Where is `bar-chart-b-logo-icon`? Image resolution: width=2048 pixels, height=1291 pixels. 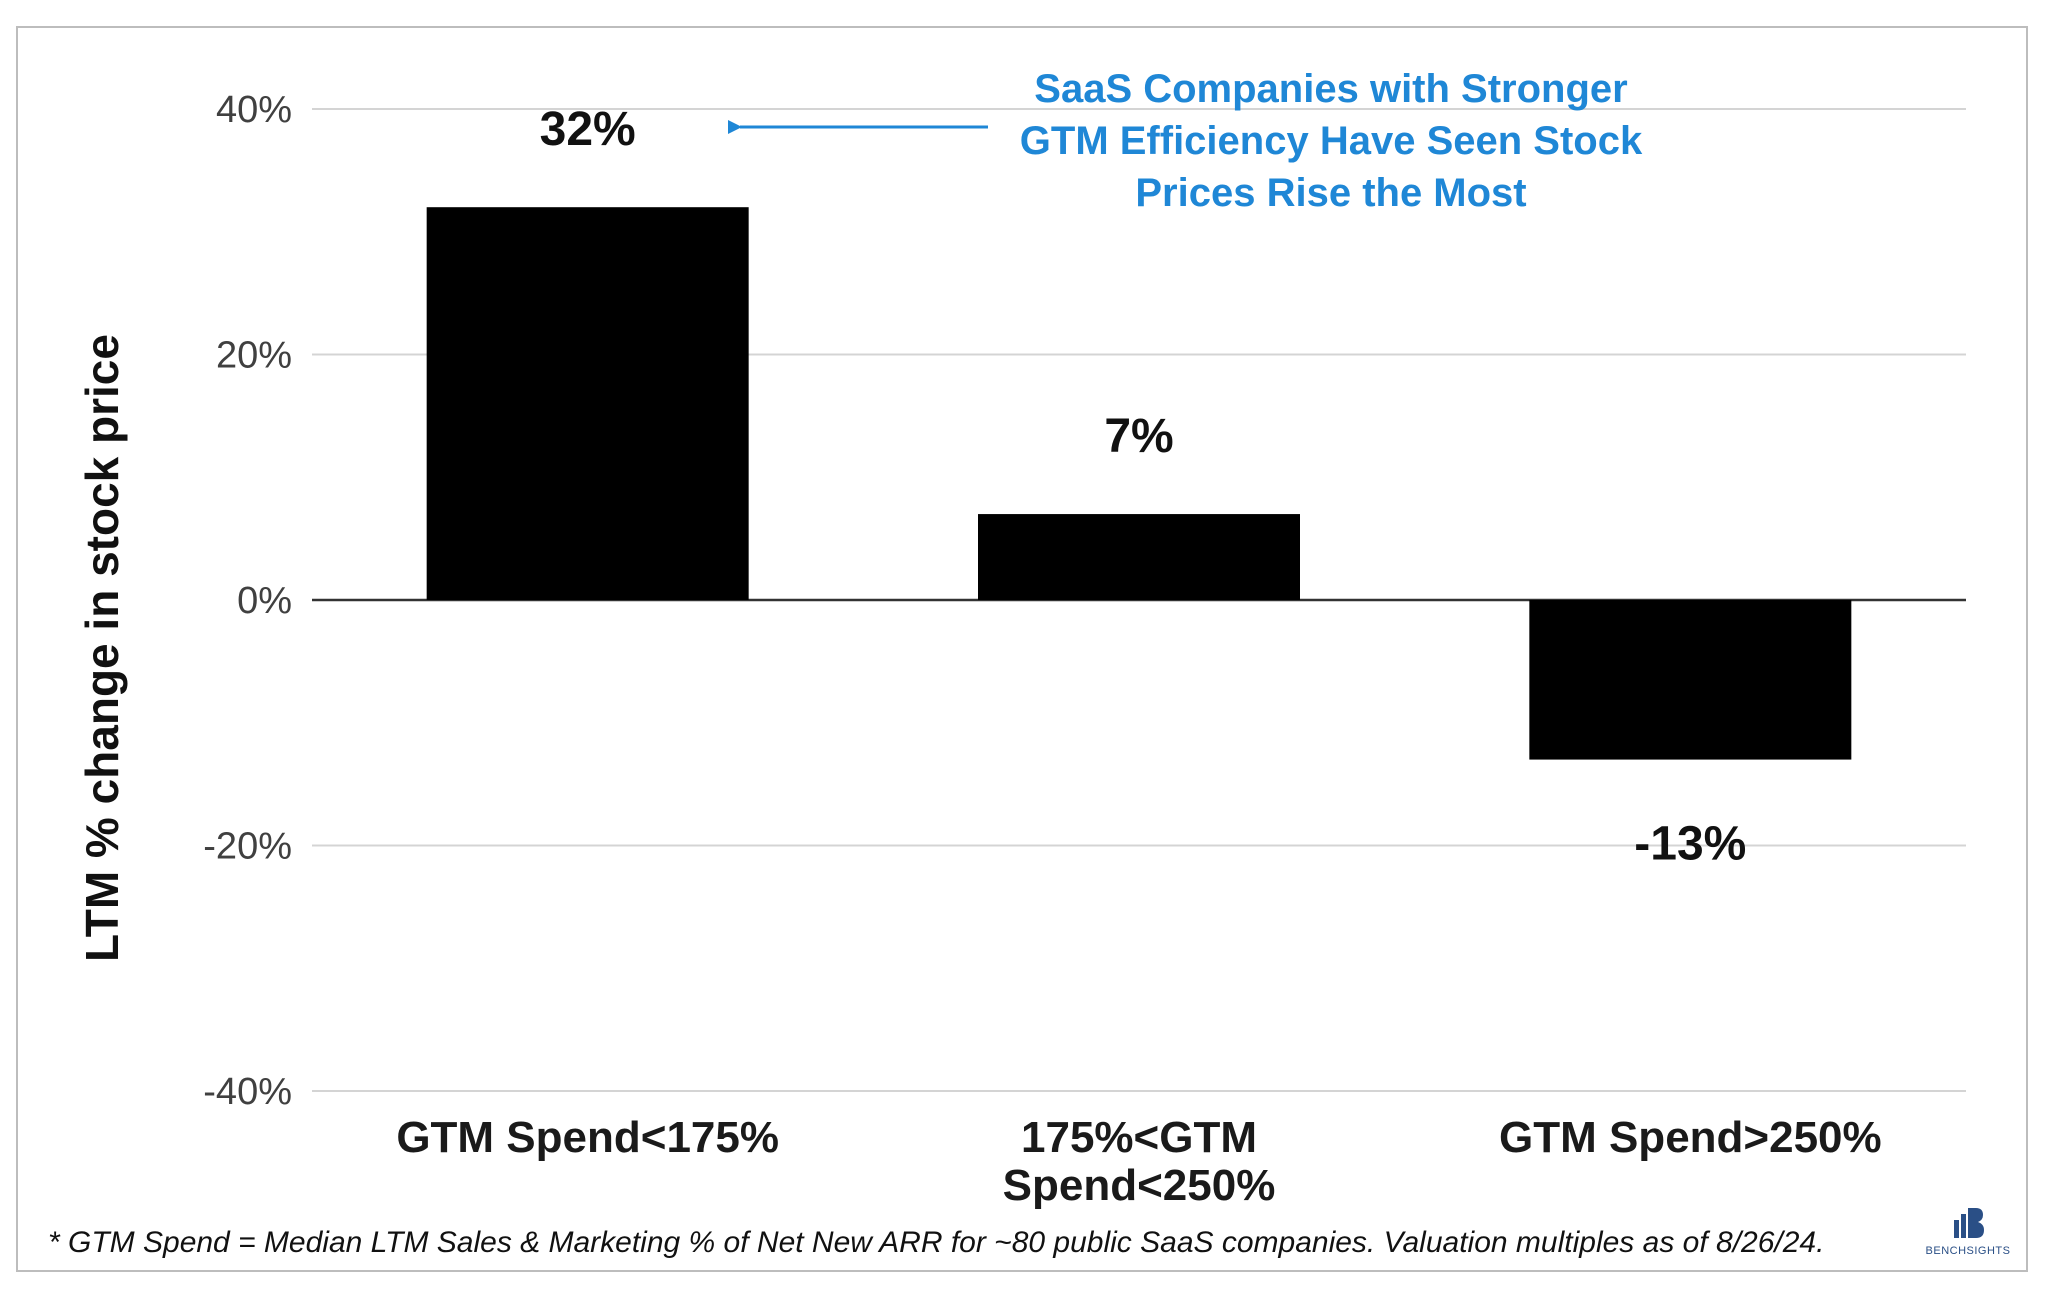 bar-chart-b-logo-icon is located at coordinates (1969, 1223).